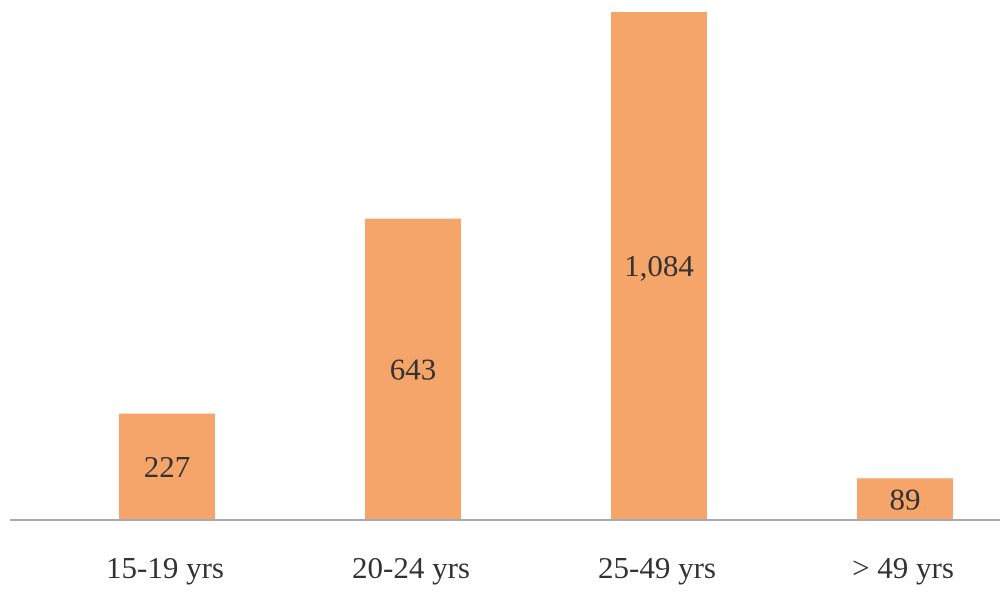  Describe the element at coordinates (903, 567) in the screenshot. I see `x-tick-label: > 49 yrs` at that location.